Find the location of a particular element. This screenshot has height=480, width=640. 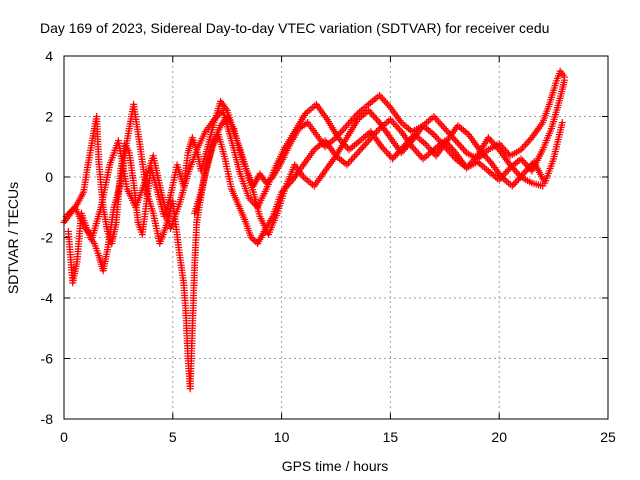

x-tick-label: 15 is located at coordinates (391, 437).